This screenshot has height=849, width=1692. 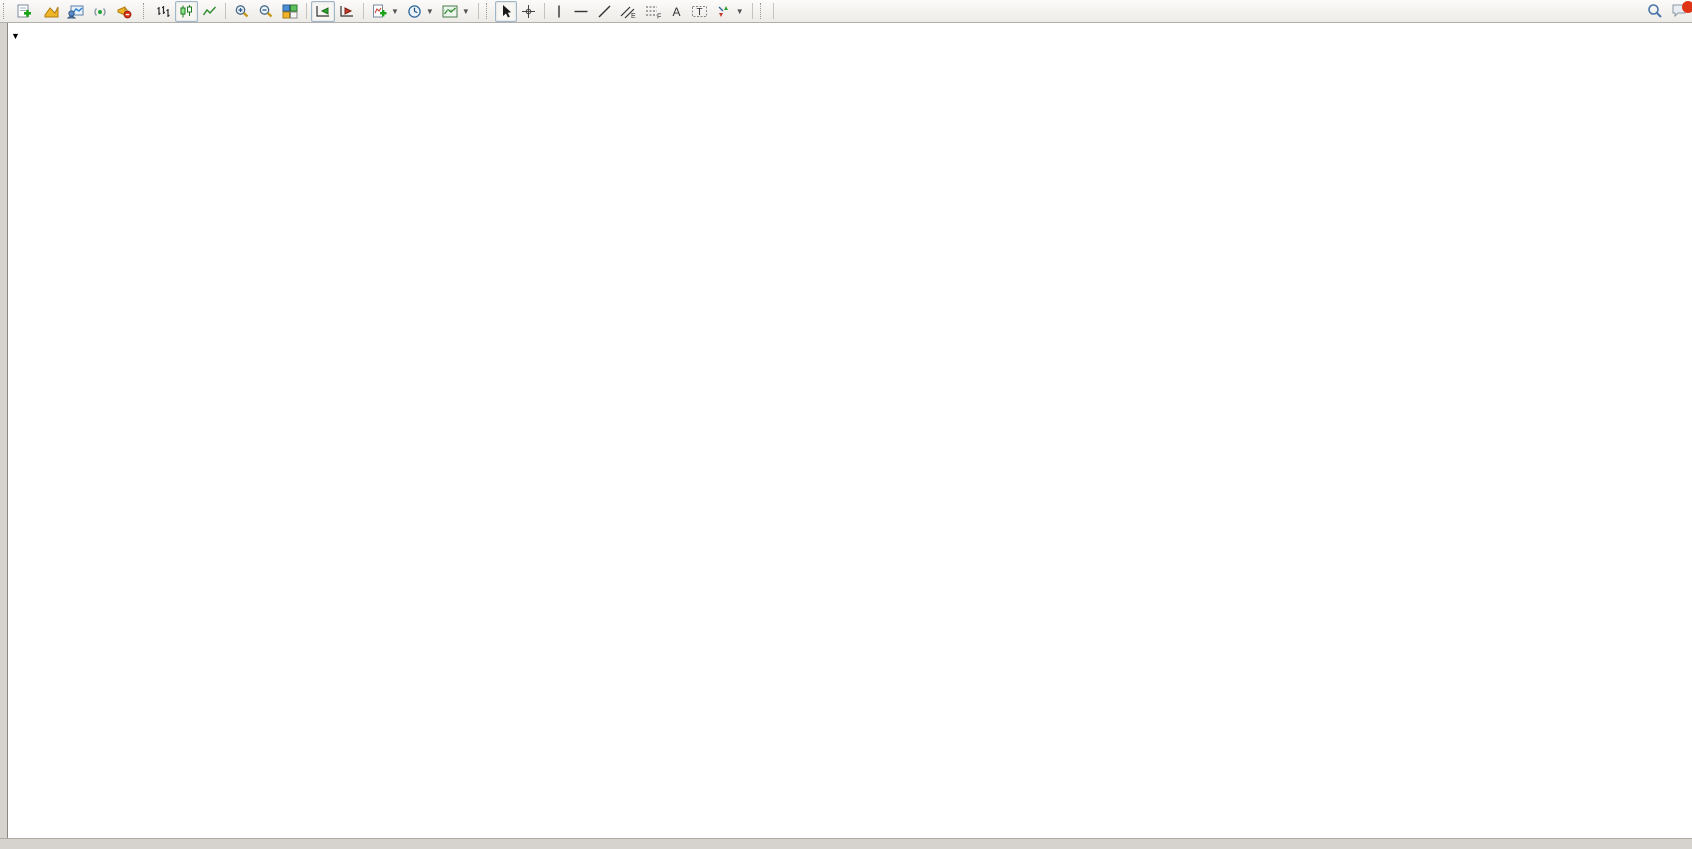 I want to click on vertical-line-icon, so click(x=559, y=11).